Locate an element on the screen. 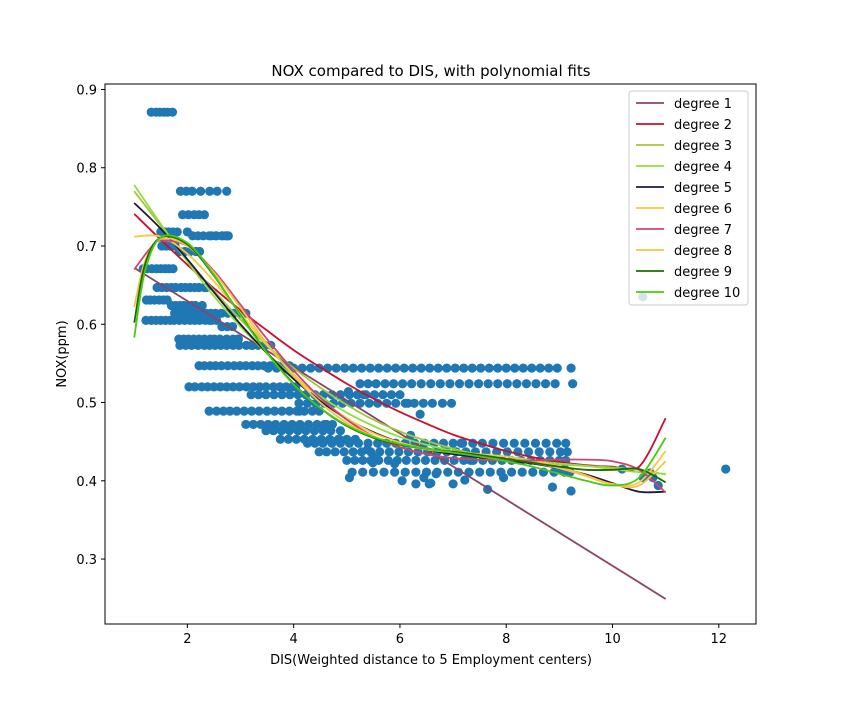 The image size is (841, 701). legend-label: degree 7 is located at coordinates (703, 230).